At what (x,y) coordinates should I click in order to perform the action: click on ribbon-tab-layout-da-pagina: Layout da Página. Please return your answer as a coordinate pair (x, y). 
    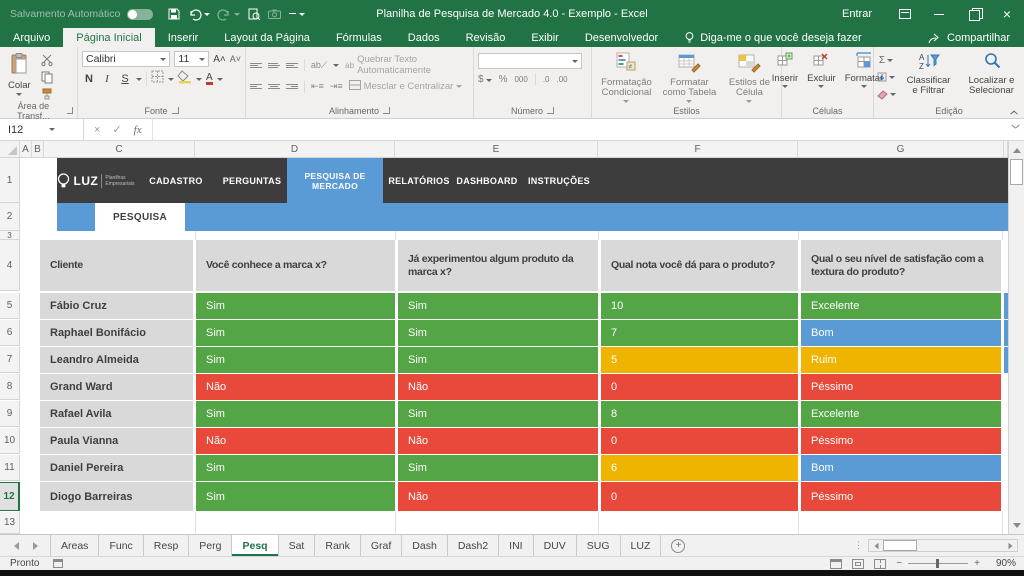
    Looking at the image, I should click on (267, 37).